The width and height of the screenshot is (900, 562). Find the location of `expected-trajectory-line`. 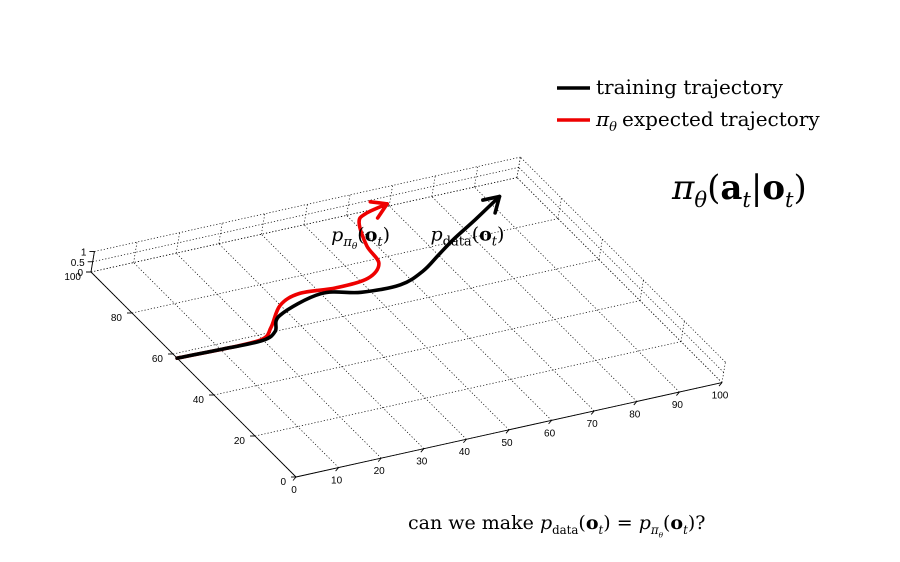

expected-trajectory-line is located at coordinates (282, 281).